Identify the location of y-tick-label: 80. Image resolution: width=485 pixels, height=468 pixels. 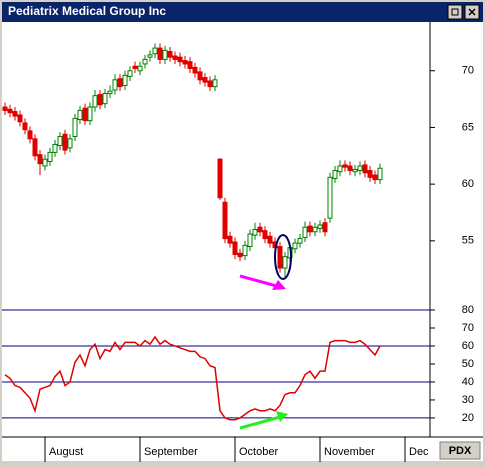
(468, 310).